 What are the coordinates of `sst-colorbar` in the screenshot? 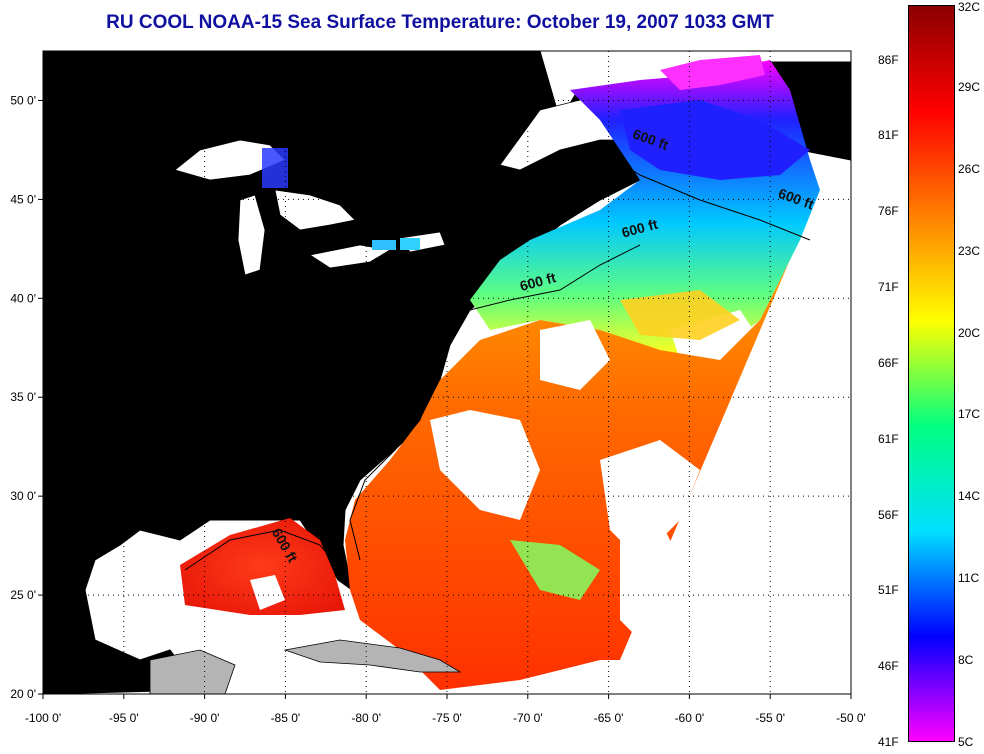 It's located at (931, 373).